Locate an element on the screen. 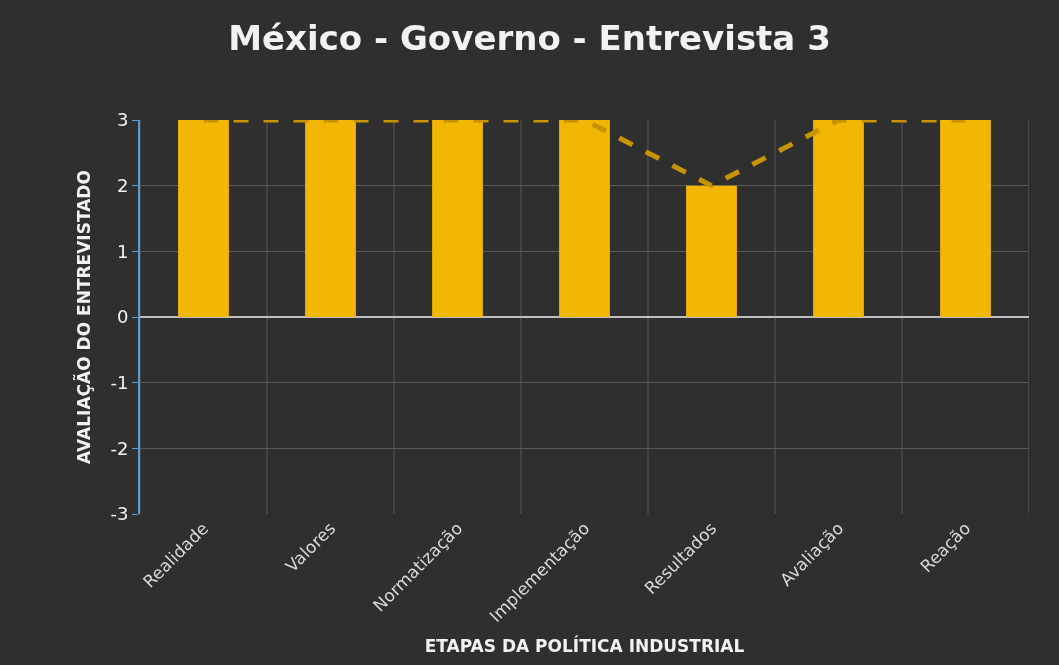 This screenshot has width=1059, height=665. chart-title: México - Governo - Entrevista 3 is located at coordinates (529, 38).